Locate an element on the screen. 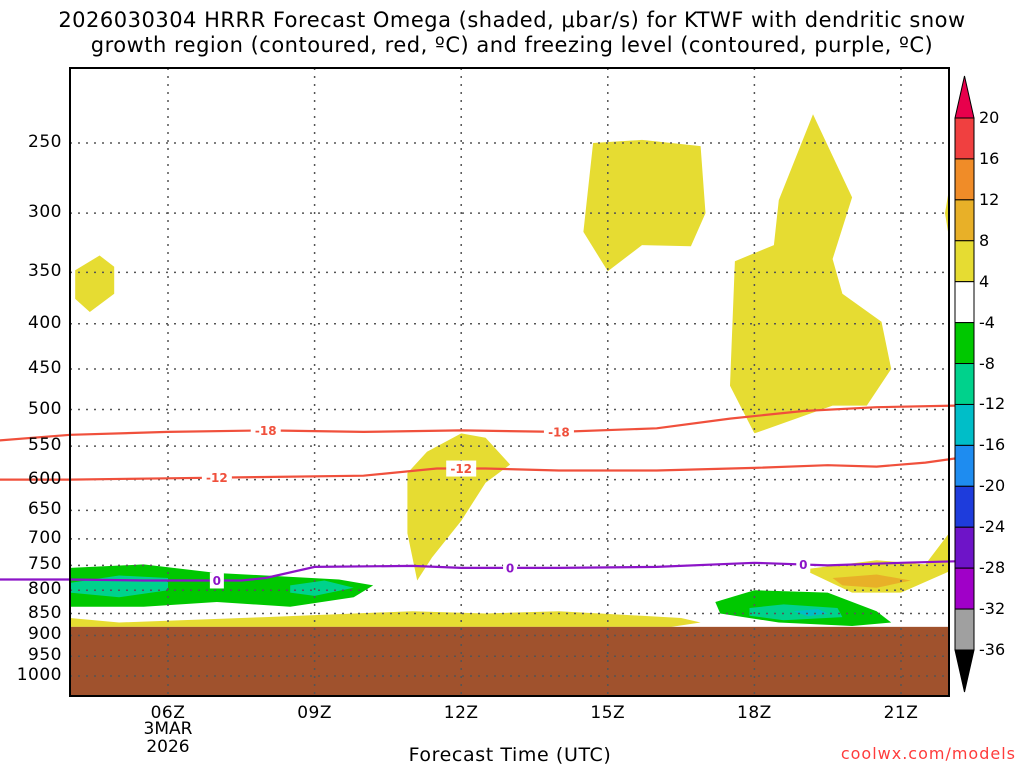 The image size is (1024, 768). y-tick-500: 500 is located at coordinates (45, 408).